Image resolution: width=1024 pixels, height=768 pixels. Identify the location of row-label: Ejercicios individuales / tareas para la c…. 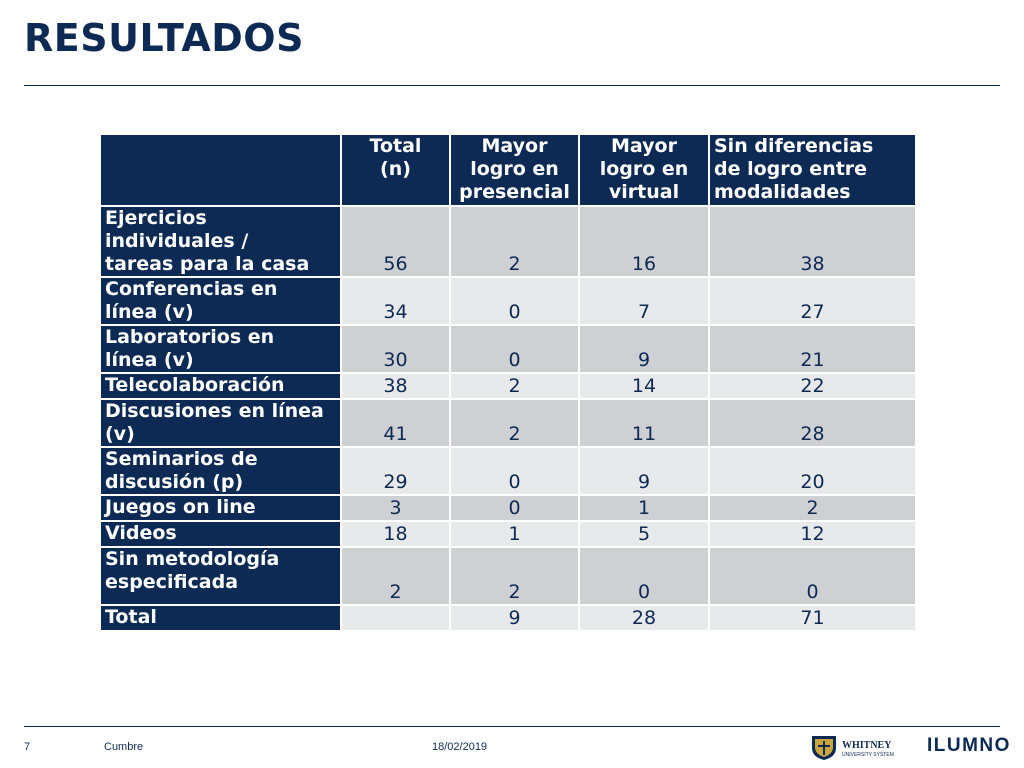
(220, 241).